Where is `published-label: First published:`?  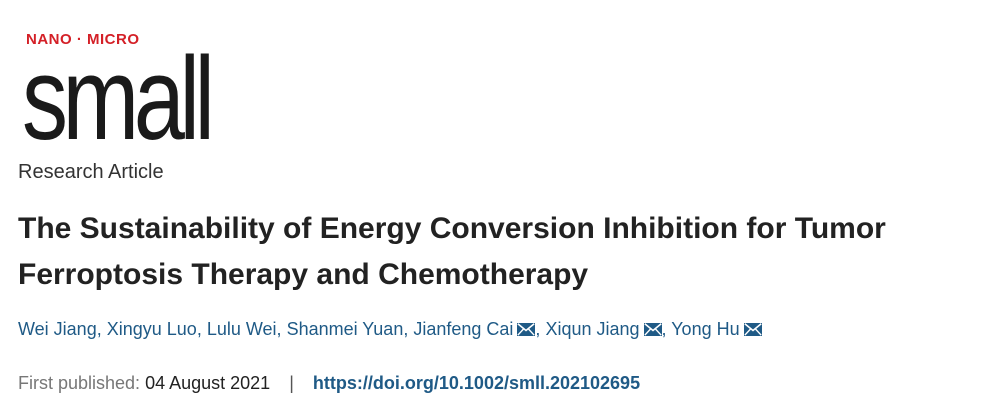 published-label: First published: is located at coordinates (79, 383).